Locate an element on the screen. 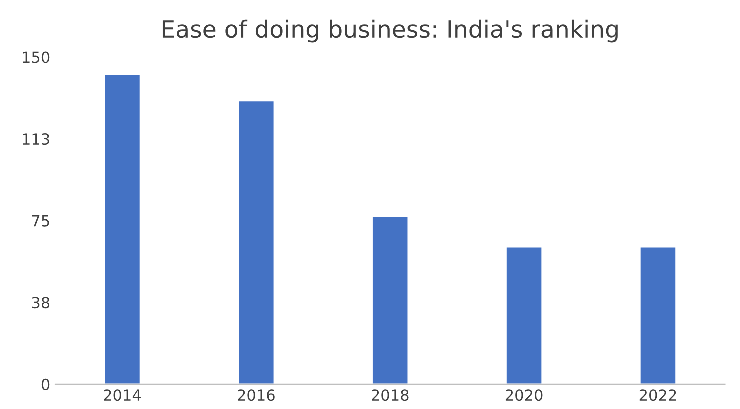 This screenshot has width=740, height=409. x-tick-label: 2014 is located at coordinates (123, 396).